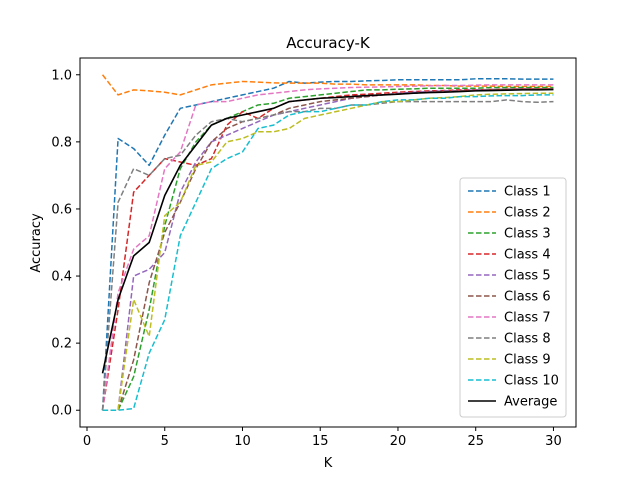 The image size is (640, 480). Describe the element at coordinates (61, 209) in the screenshot. I see `y-tick-label: 0.6` at that location.